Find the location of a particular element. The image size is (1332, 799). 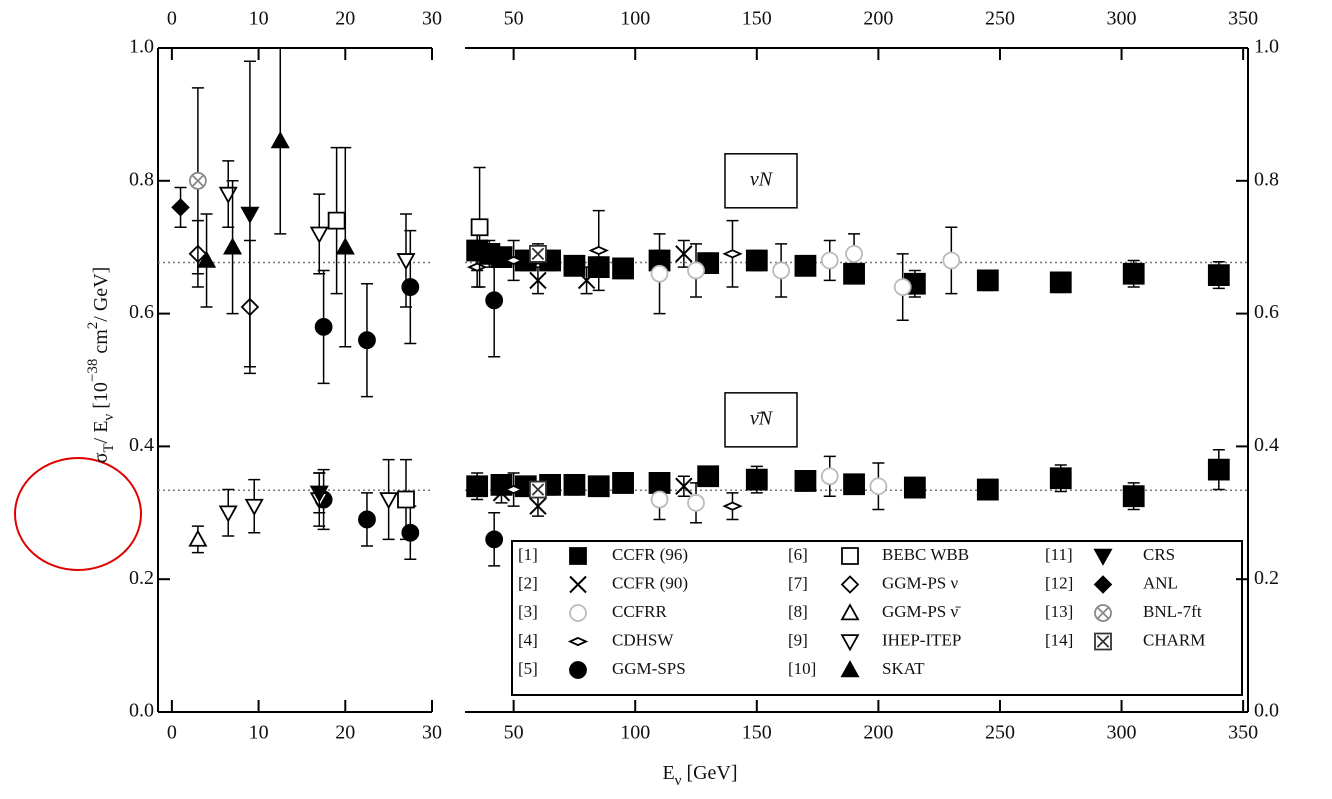

legend-label: IHEP-ITEP is located at coordinates (921, 639).